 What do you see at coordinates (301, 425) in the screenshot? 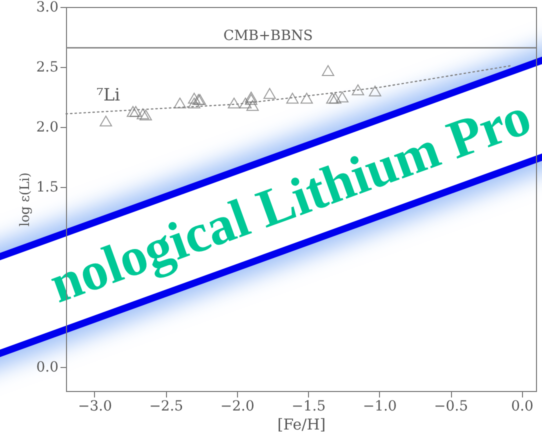
I see `x-axis-title: [Fe/H]` at bounding box center [301, 425].